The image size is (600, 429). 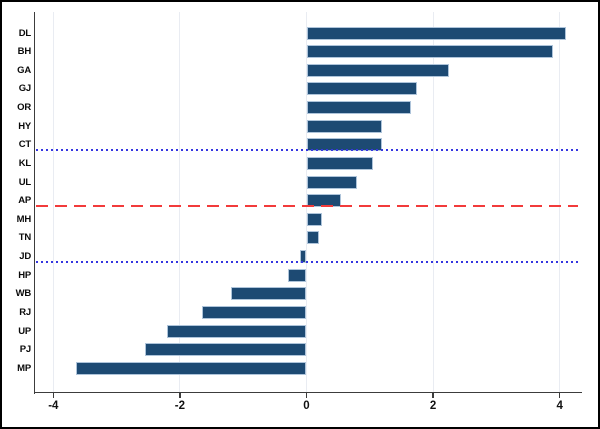 I want to click on reference-line-ct-dotted, so click(x=307, y=149).